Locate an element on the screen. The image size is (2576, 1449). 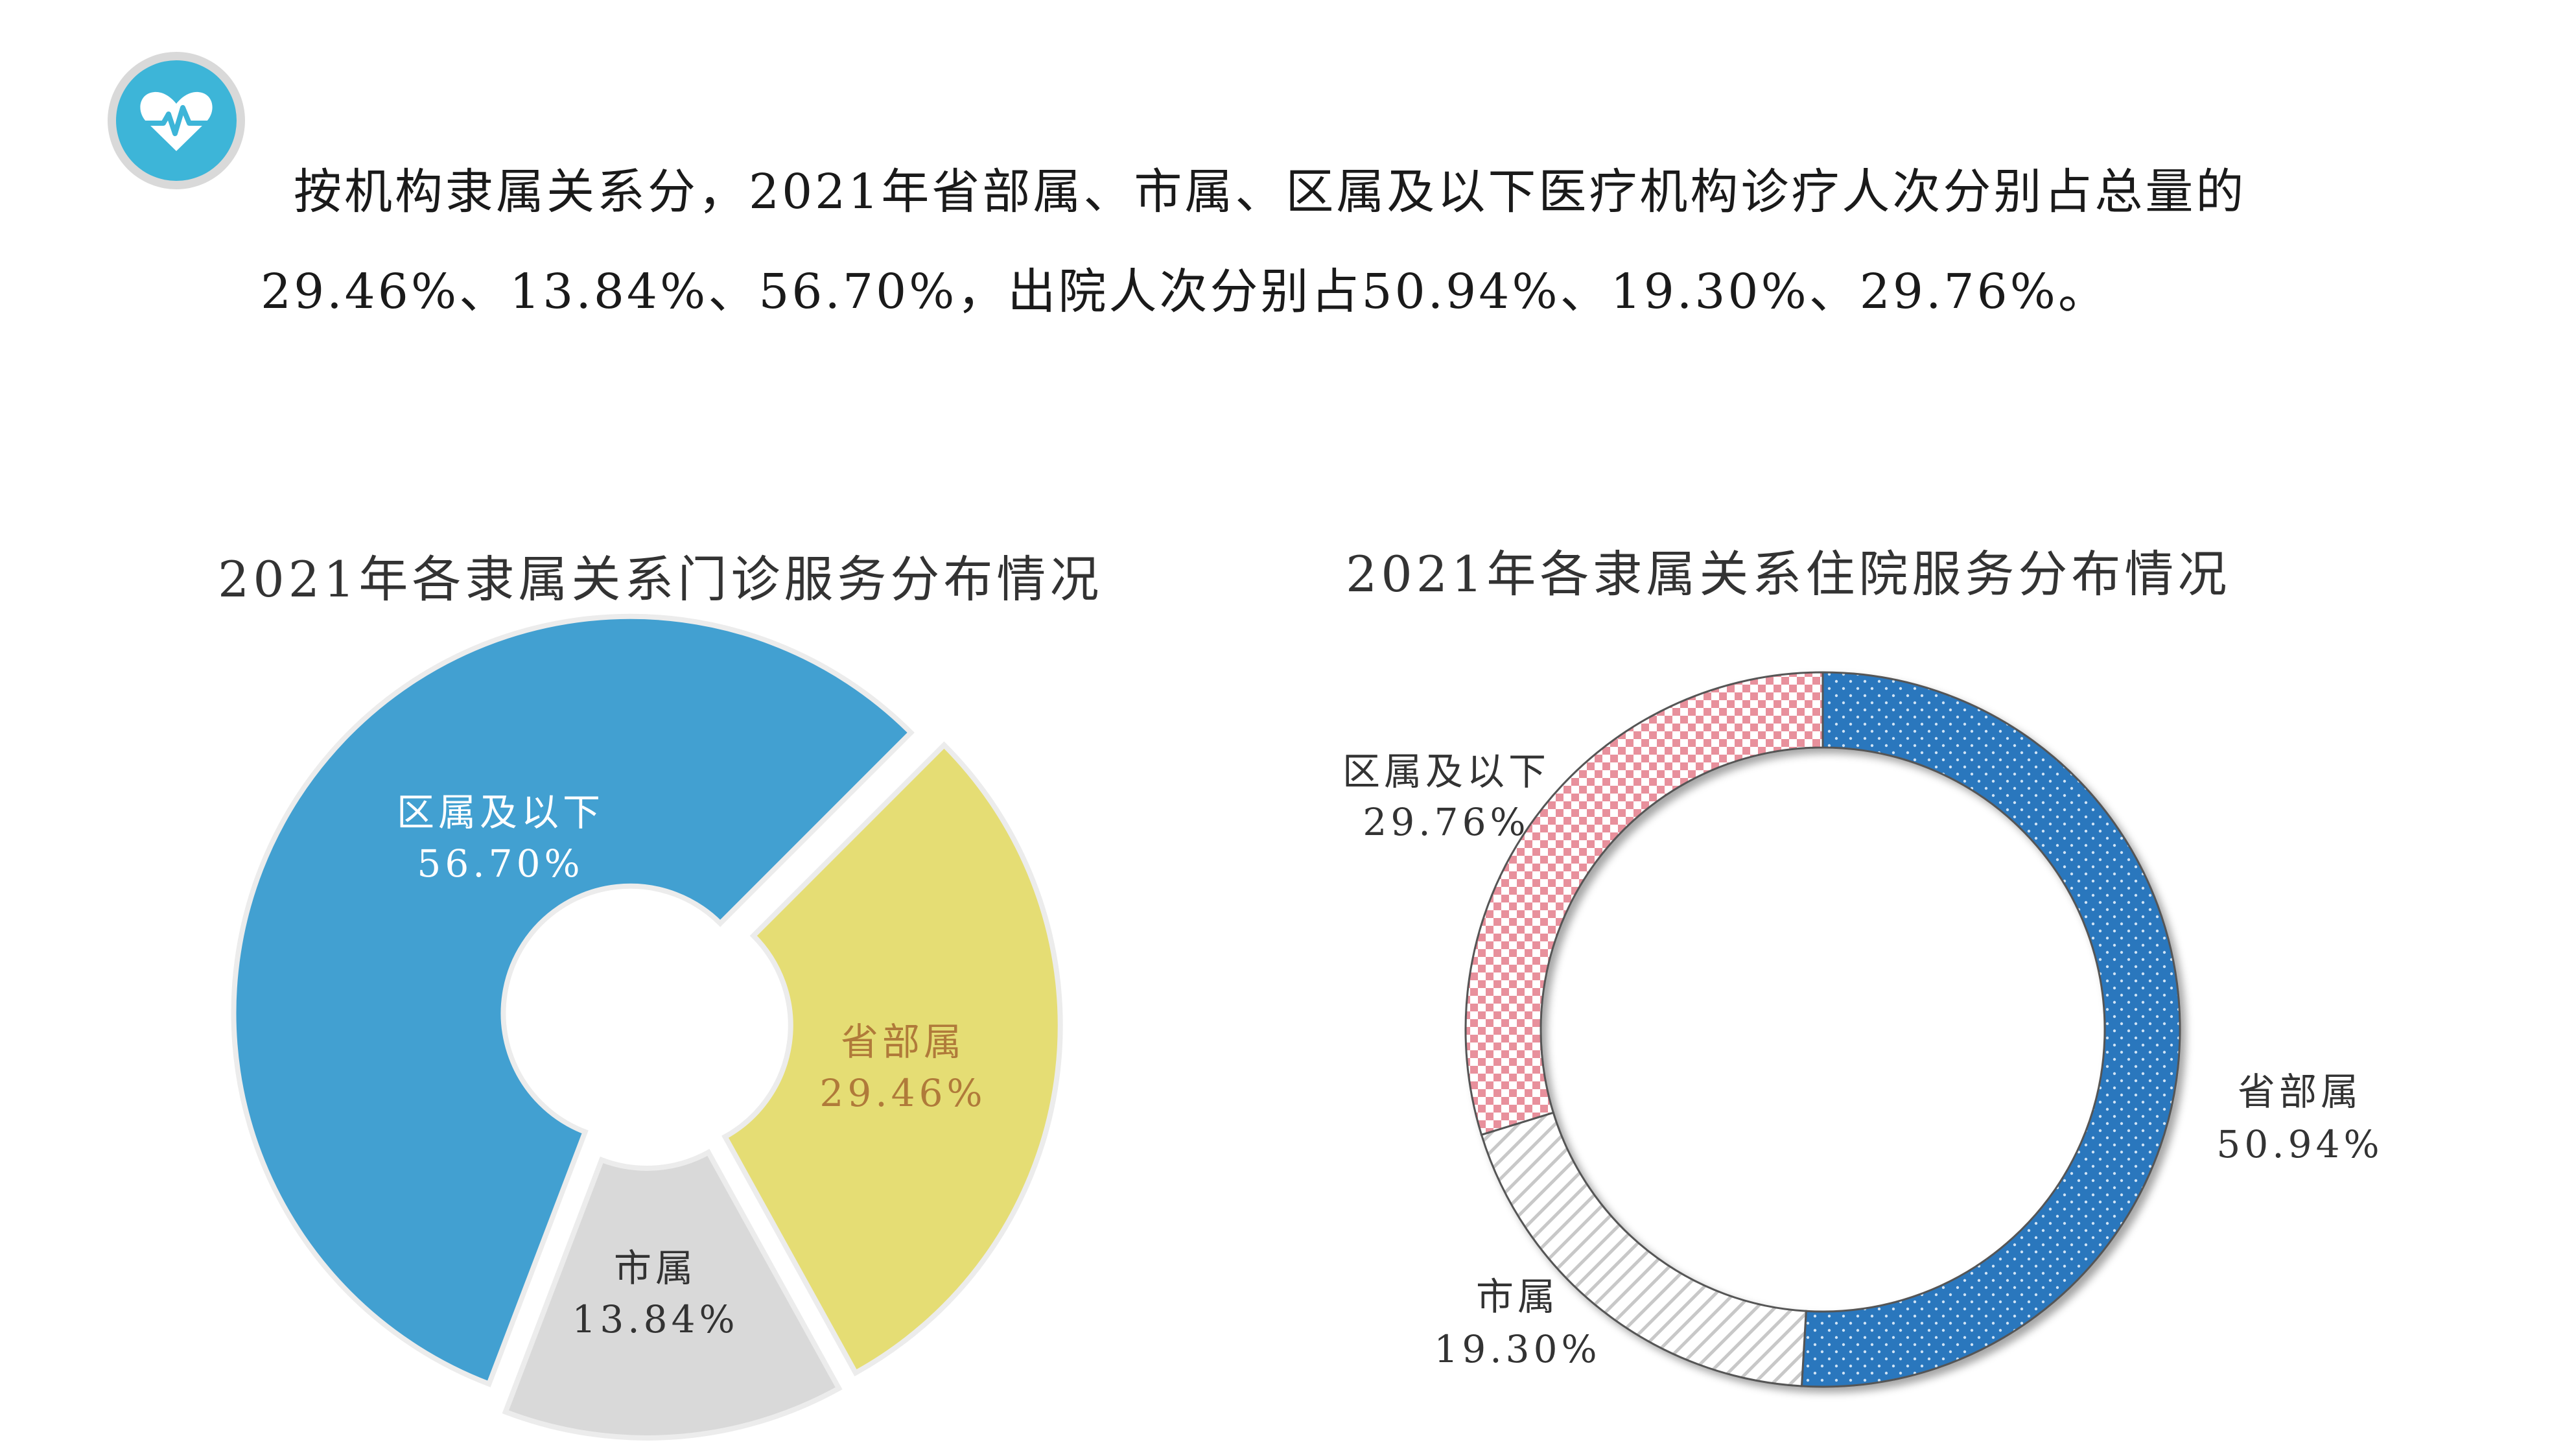
slice-municipal is located at coordinates (672, 1295).